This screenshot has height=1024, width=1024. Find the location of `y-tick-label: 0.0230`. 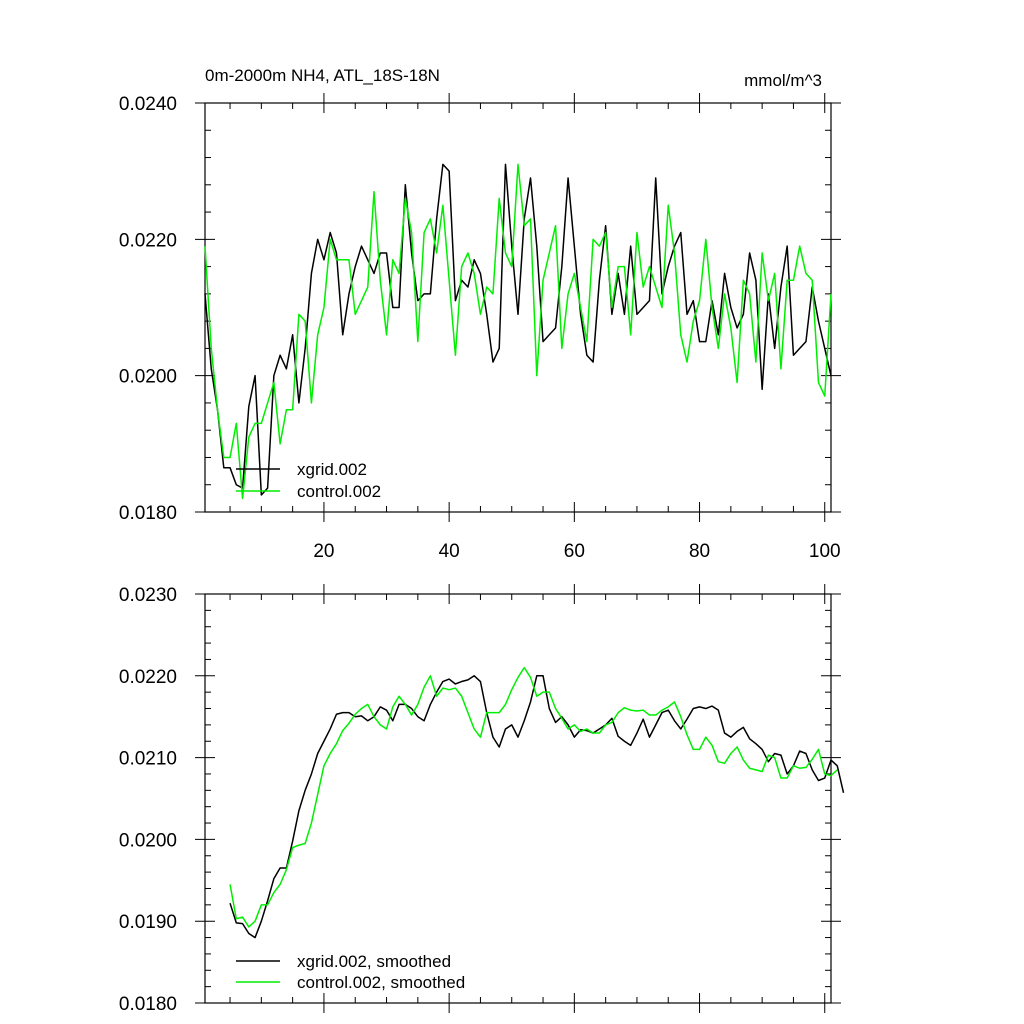

y-tick-label: 0.0230 is located at coordinates (148, 595).